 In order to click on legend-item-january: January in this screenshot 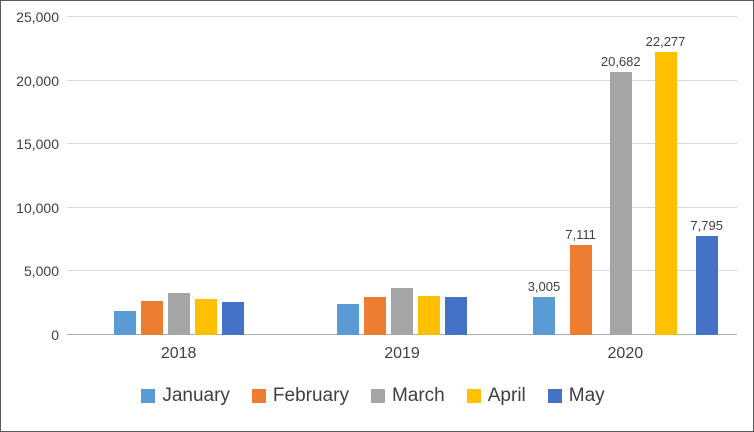, I will do `click(185, 396)`.